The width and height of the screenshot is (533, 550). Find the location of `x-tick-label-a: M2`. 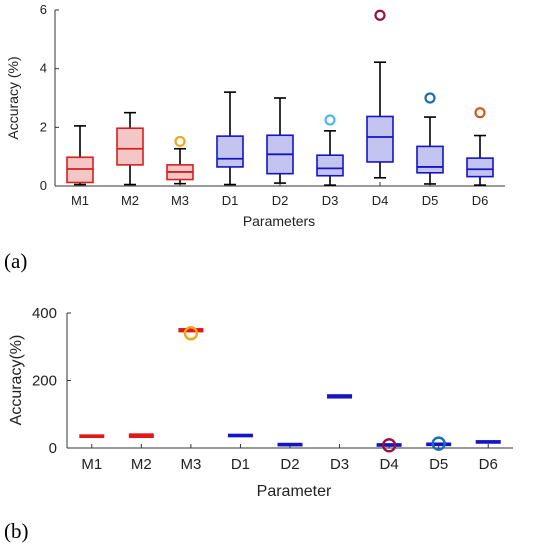

x-tick-label-a: M2 is located at coordinates (130, 200).